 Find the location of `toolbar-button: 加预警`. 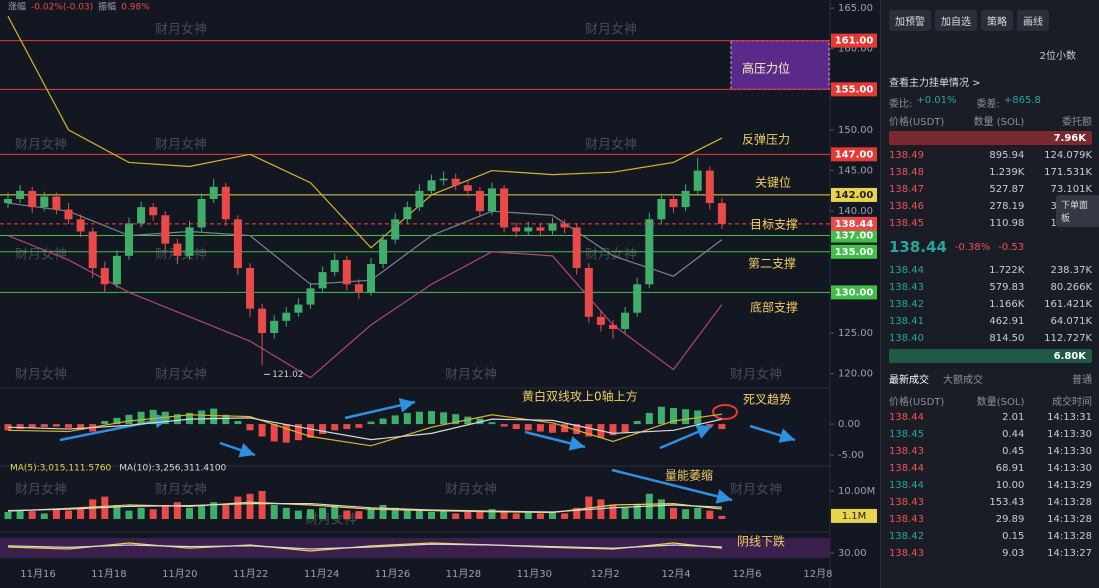

toolbar-button: 加预警 is located at coordinates (910, 20).